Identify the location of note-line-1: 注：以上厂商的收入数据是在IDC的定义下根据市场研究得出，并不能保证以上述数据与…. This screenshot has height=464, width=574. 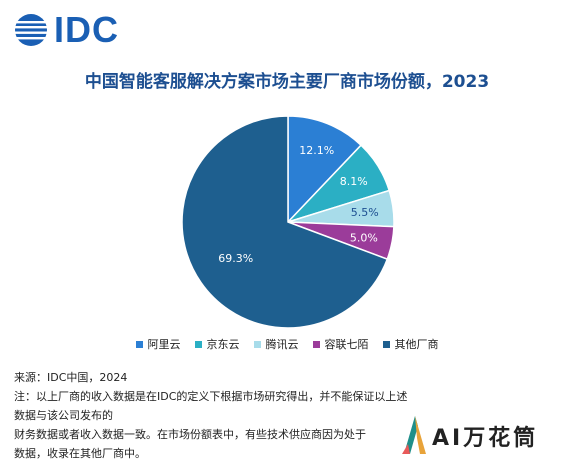
(211, 406).